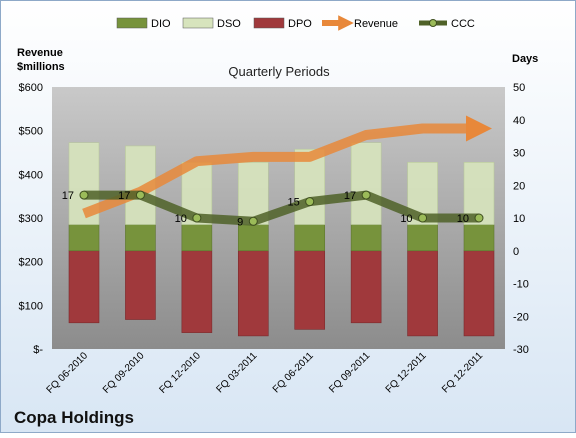 The image size is (576, 438). I want to click on right-tick-label: 30, so click(519, 154).